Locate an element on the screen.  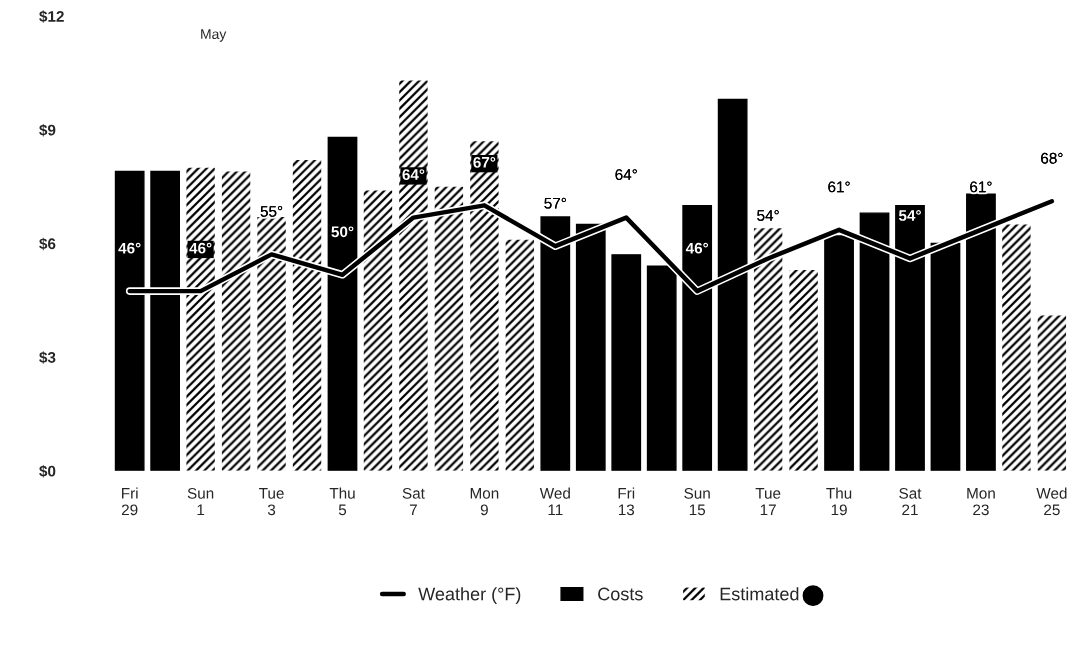
y-tick-label: $9 is located at coordinates (47, 130).